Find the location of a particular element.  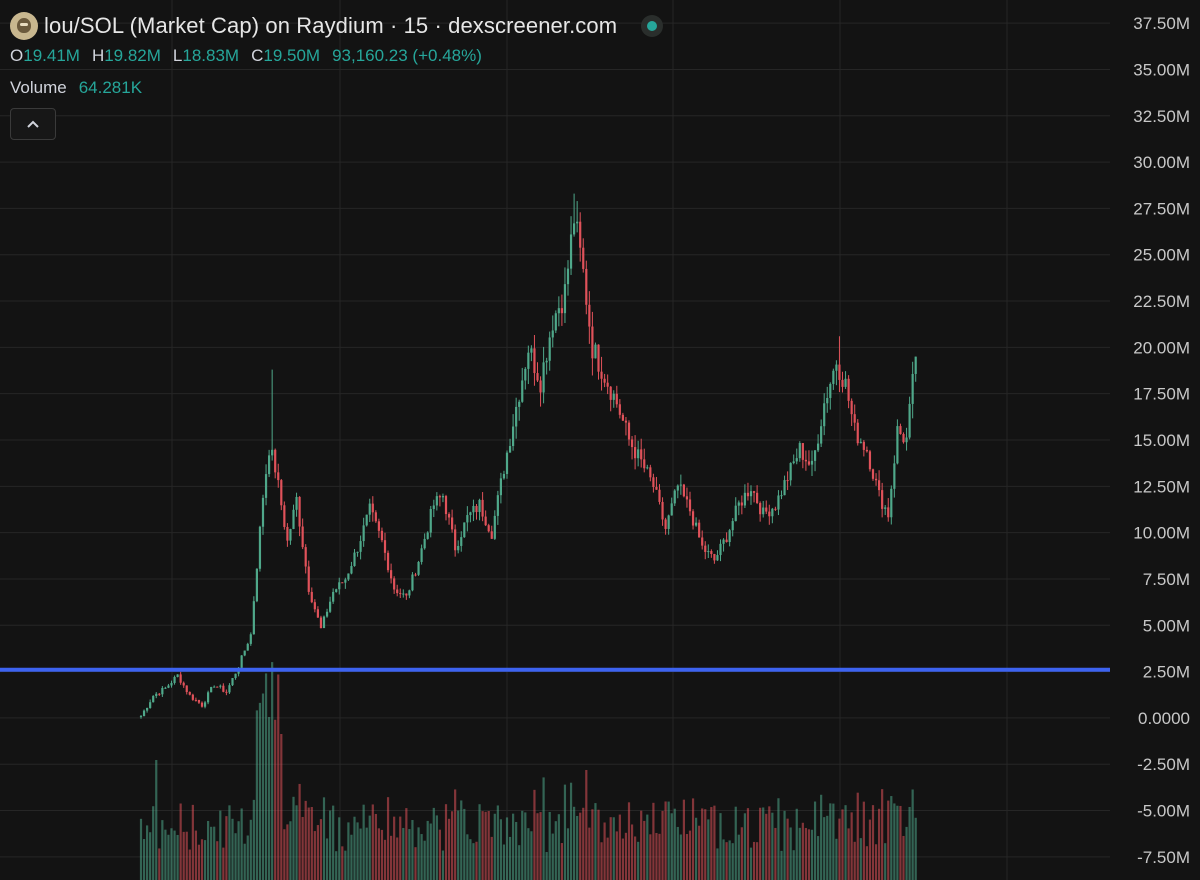

collapse-legend-button is located at coordinates (33, 124).